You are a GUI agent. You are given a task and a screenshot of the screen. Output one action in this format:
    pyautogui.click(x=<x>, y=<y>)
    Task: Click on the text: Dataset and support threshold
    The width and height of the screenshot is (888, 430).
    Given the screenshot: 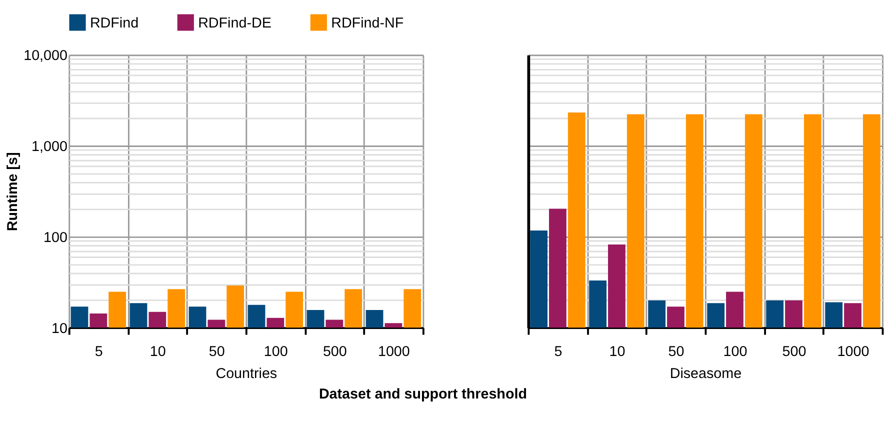 What is the action you would take?
    pyautogui.click(x=422, y=394)
    